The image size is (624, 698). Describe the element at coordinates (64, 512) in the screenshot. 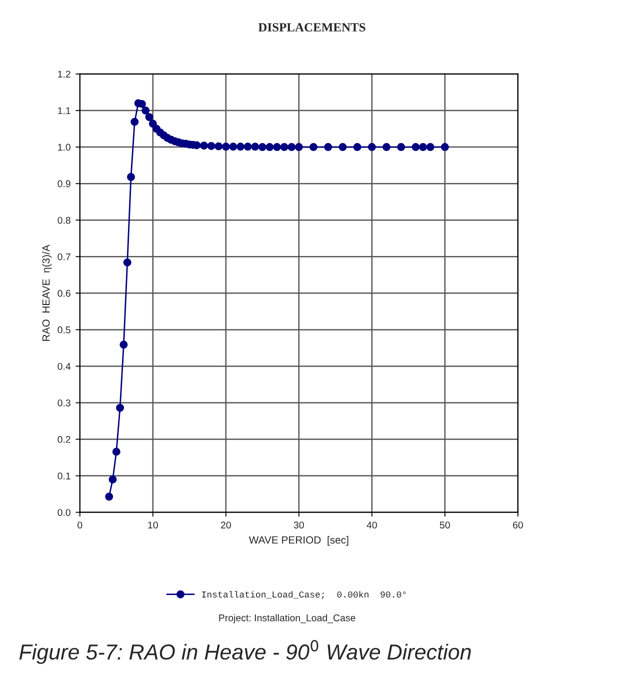

I see `y-tick-label: 0.0` at that location.